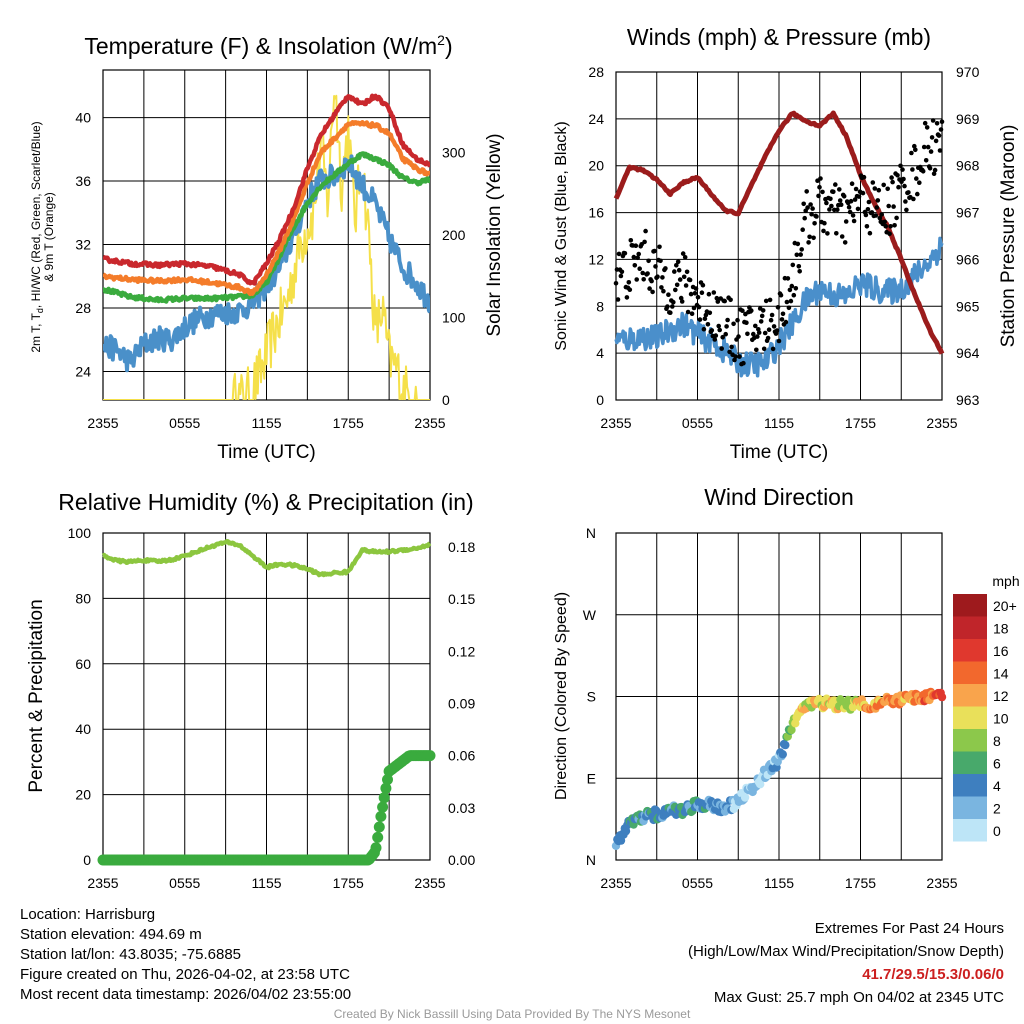 Image resolution: width=1024 pixels, height=1024 pixels. What do you see at coordinates (968, 353) in the screenshot?
I see `y2-tick-label: 964` at bounding box center [968, 353].